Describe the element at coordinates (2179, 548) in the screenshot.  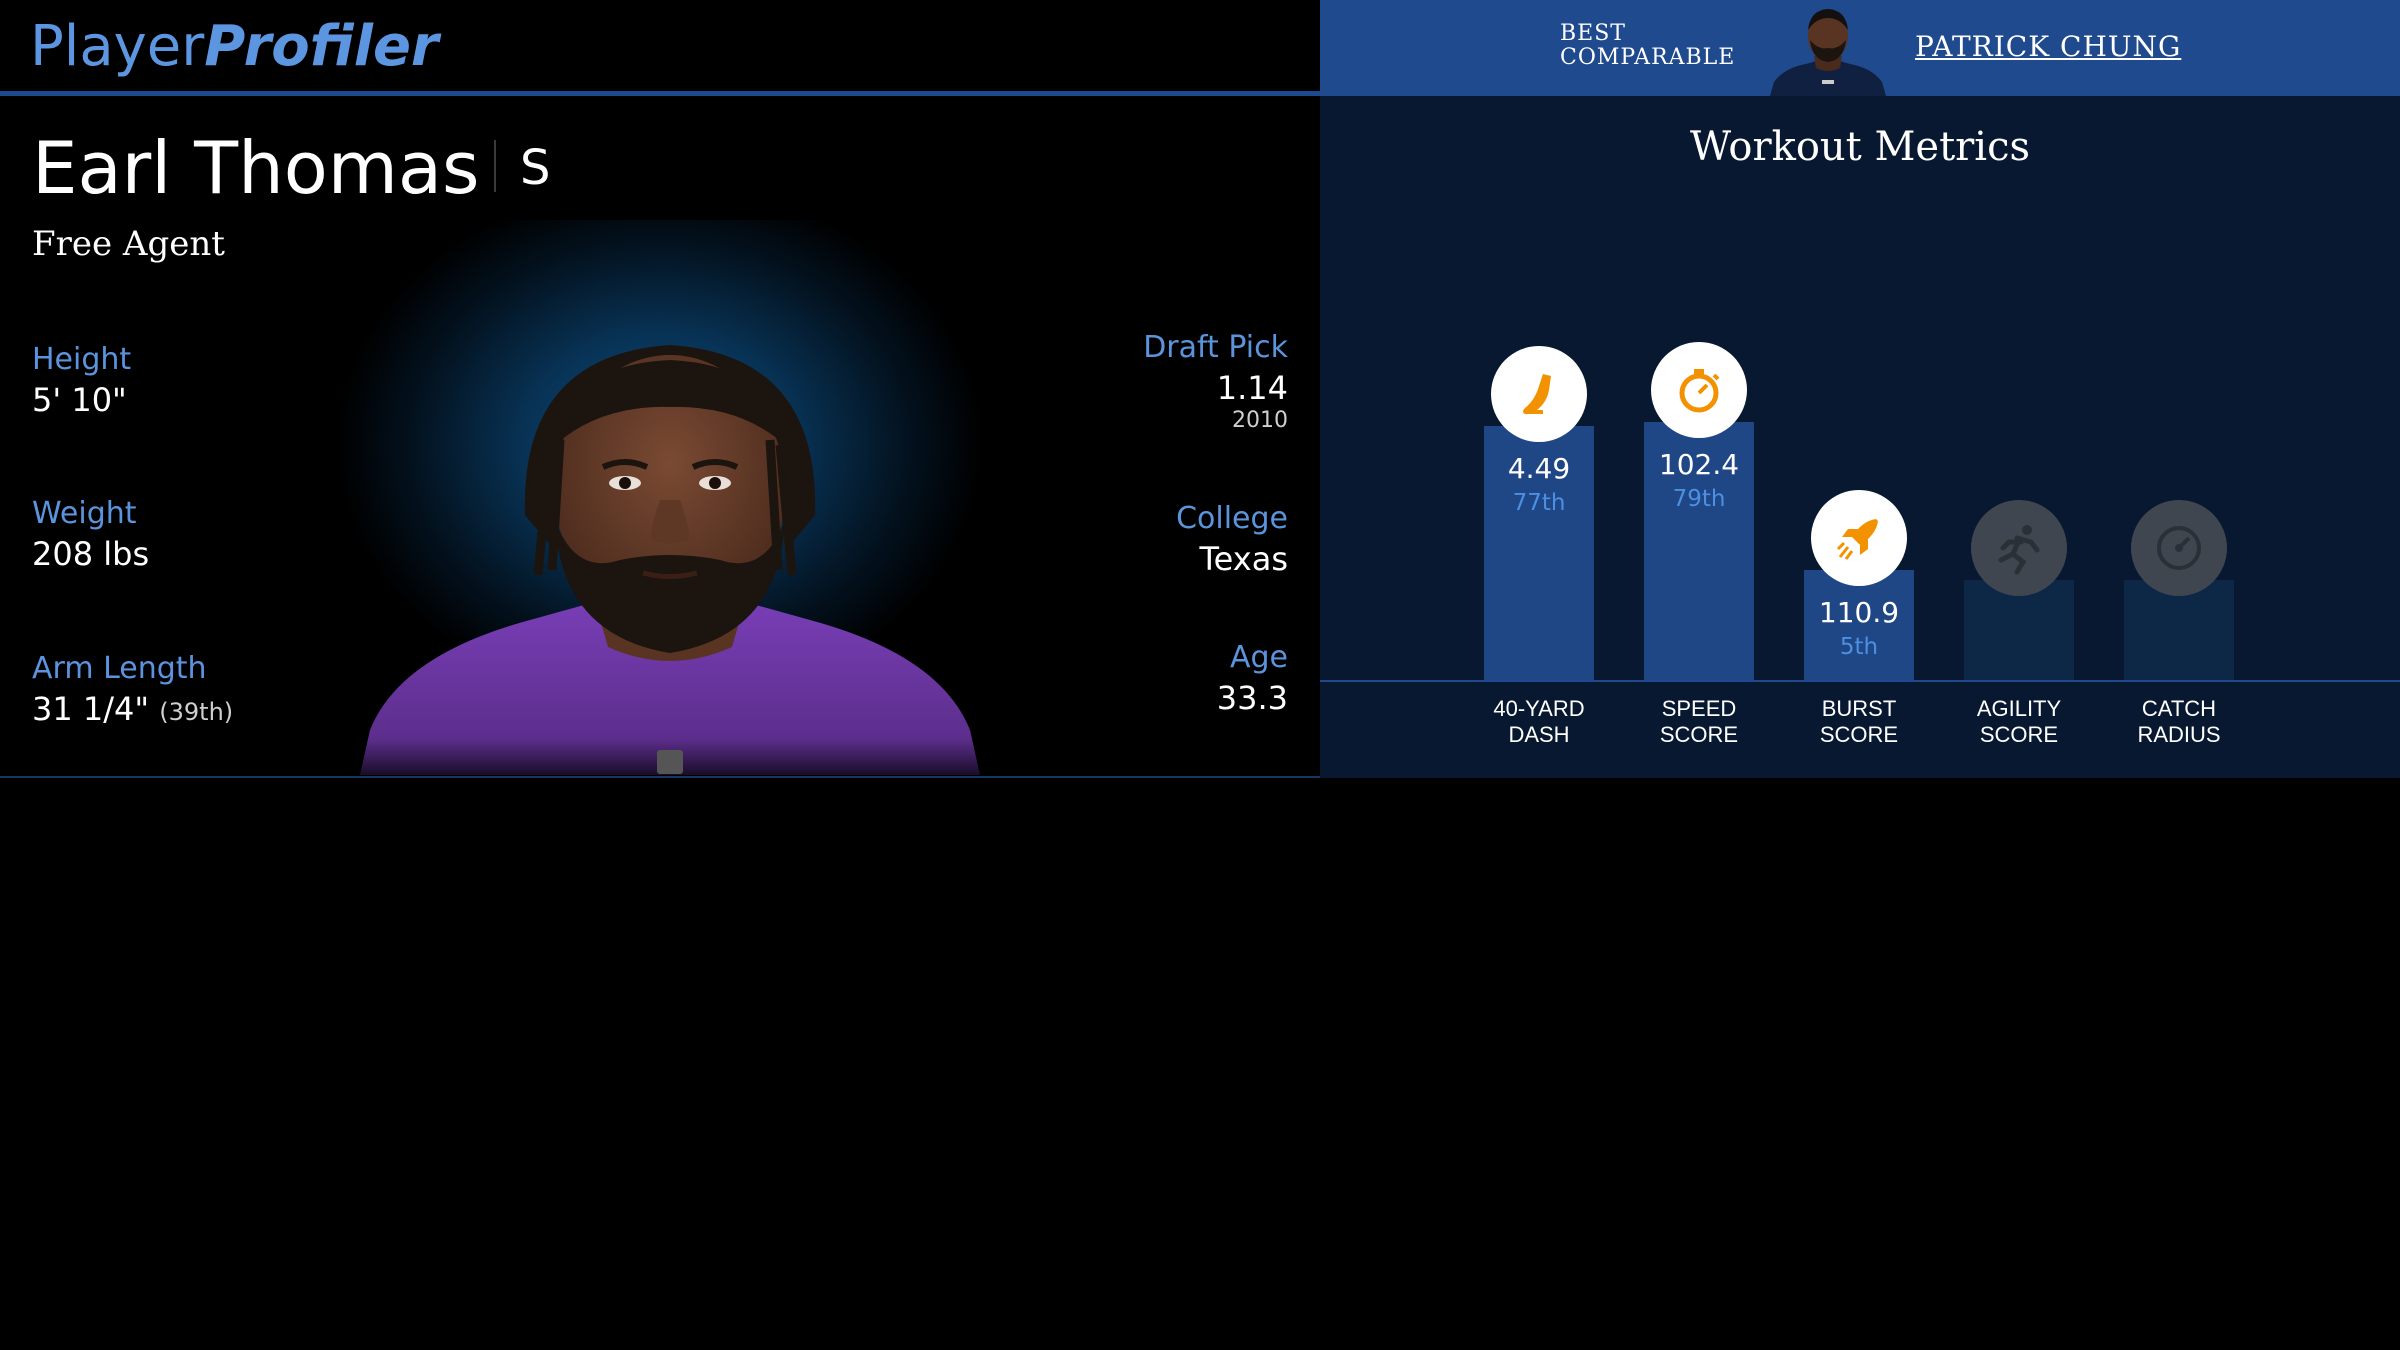
I see `gauge-icon` at that location.